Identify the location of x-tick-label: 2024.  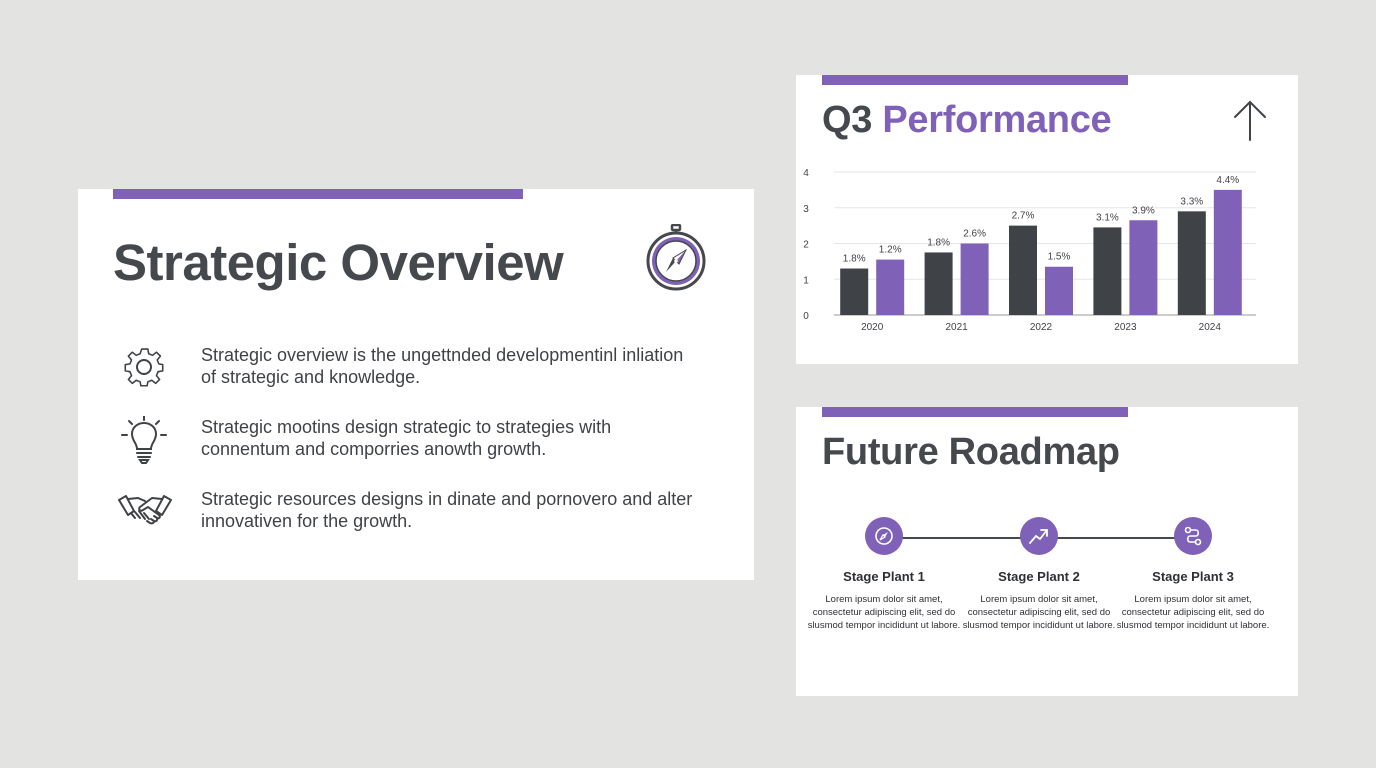
(1210, 327).